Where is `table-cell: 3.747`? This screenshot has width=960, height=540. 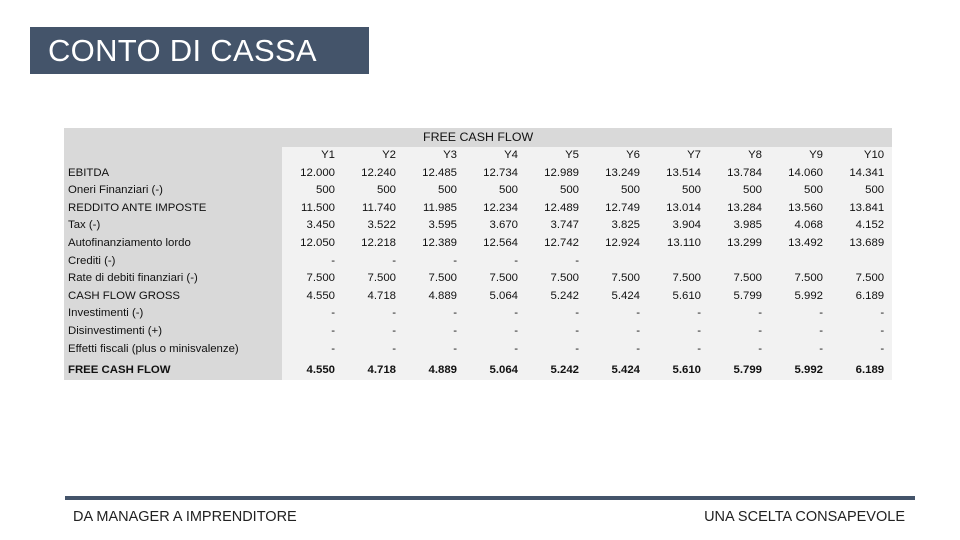
table-cell: 3.747 is located at coordinates (556, 226).